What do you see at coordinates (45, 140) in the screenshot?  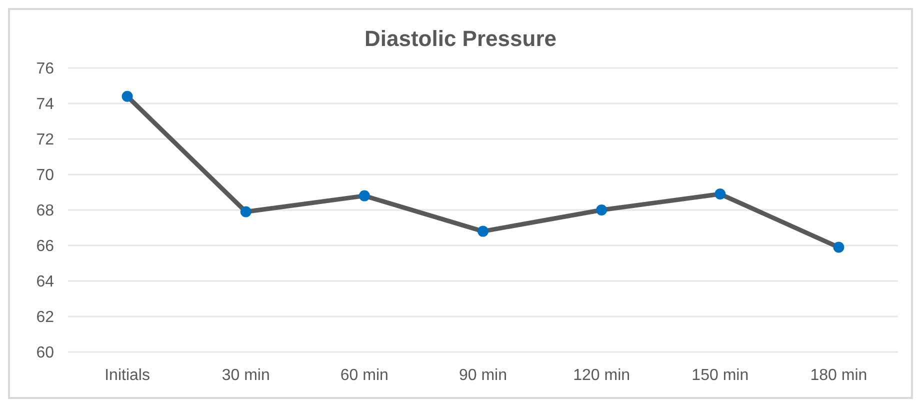 I see `y-tick-label: 72` at bounding box center [45, 140].